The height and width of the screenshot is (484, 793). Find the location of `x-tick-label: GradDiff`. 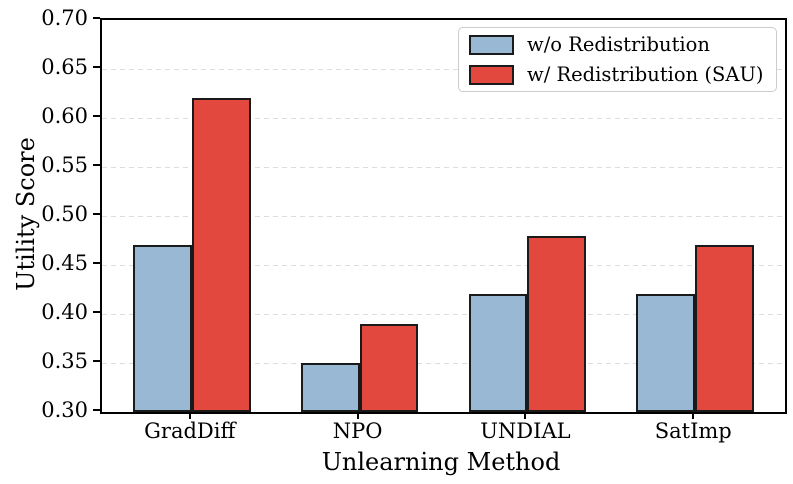

x-tick-label: GradDiff is located at coordinates (190, 431).